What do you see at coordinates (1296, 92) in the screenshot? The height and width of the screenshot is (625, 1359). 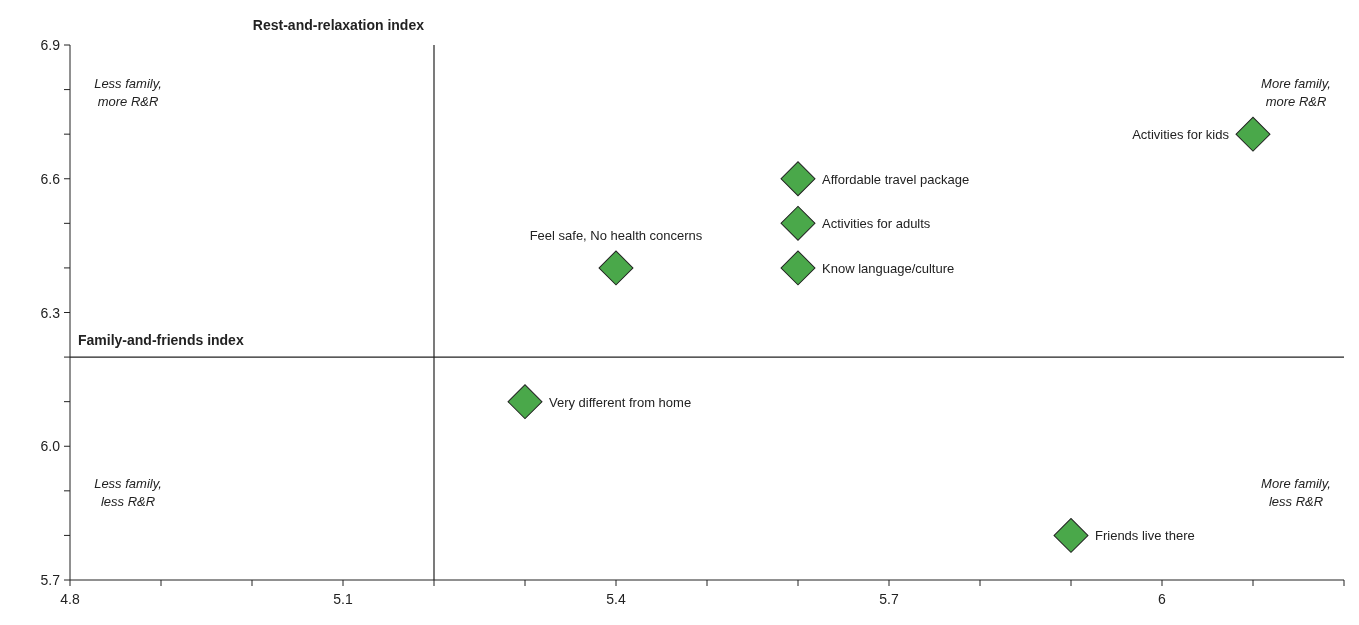 I see `annotation: More family, more R&R` at bounding box center [1296, 92].